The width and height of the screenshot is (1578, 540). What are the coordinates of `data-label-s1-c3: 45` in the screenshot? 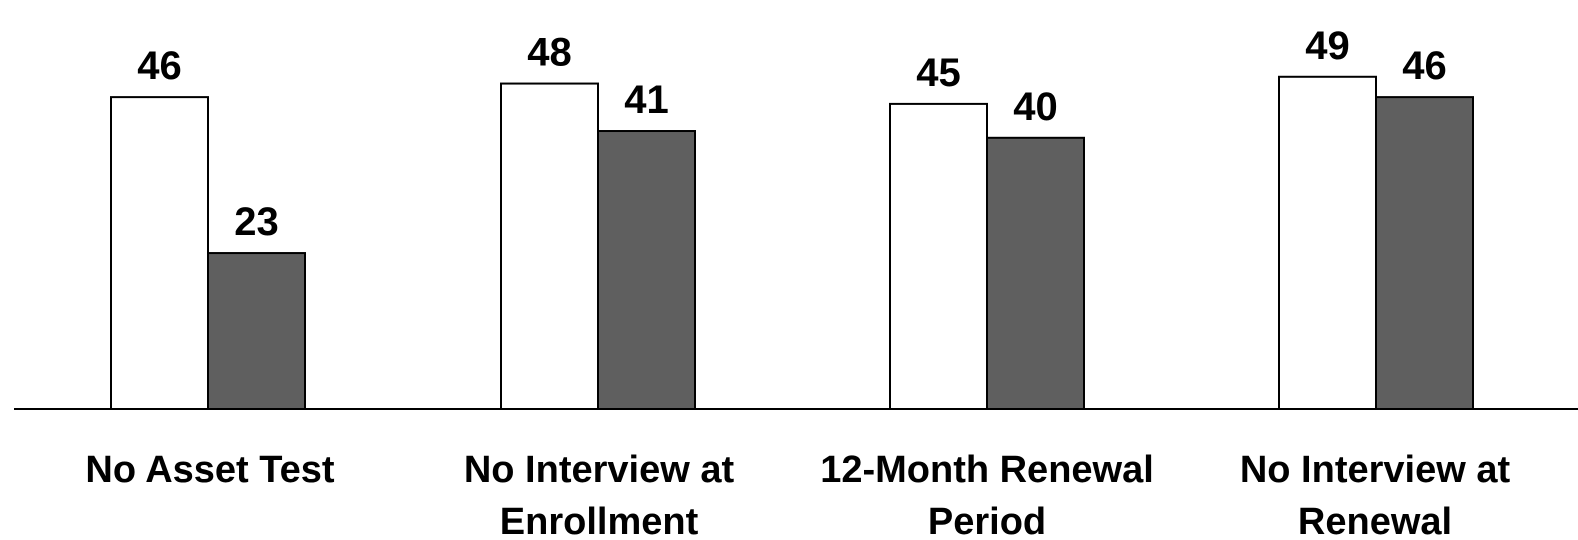 It's located at (938, 73).